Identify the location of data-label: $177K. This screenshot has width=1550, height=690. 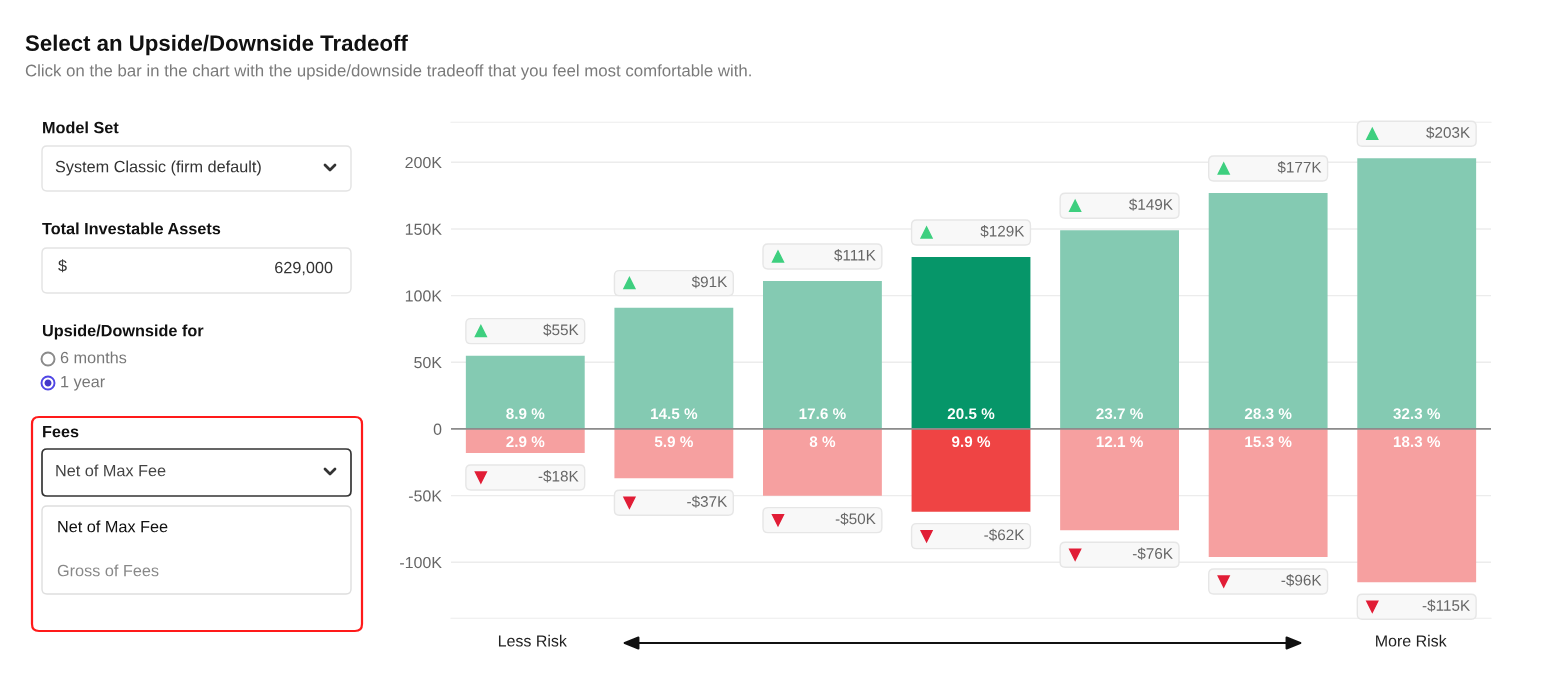
(1299, 167).